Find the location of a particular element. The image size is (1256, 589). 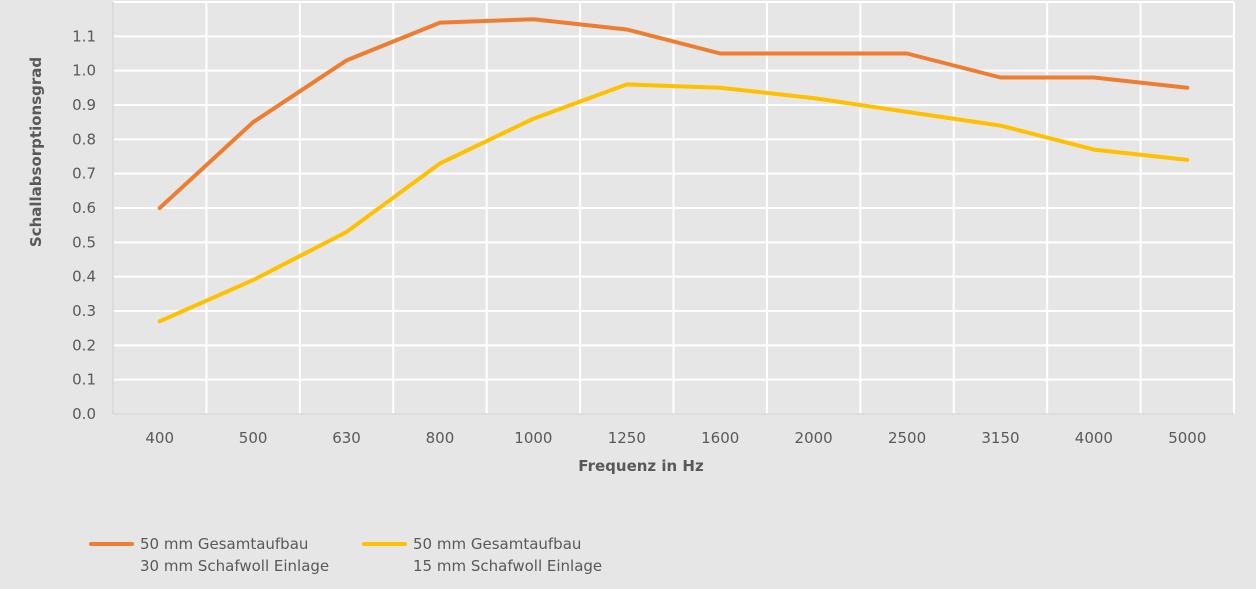

y-tick-label: 0.9 is located at coordinates (84, 105).